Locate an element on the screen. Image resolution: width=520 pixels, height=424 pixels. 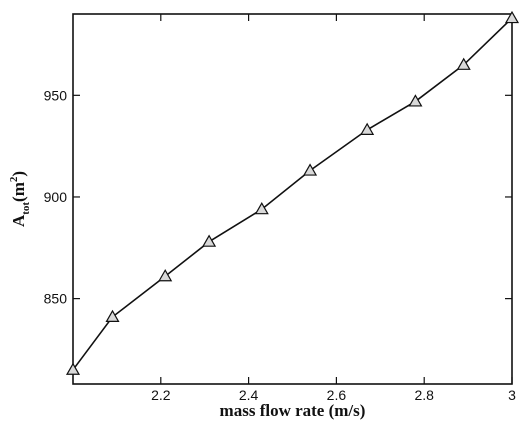
x-tick-label: 2.4 is located at coordinates (249, 395).